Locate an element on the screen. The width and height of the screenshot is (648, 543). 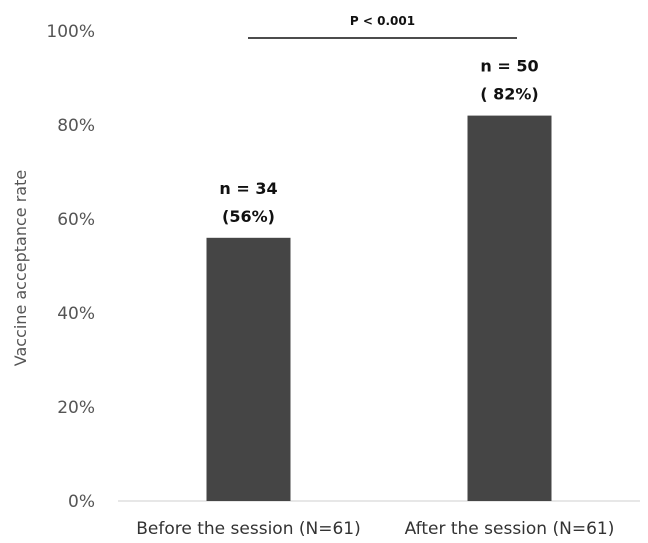
y-tick-label: 0% is located at coordinates (81, 502).